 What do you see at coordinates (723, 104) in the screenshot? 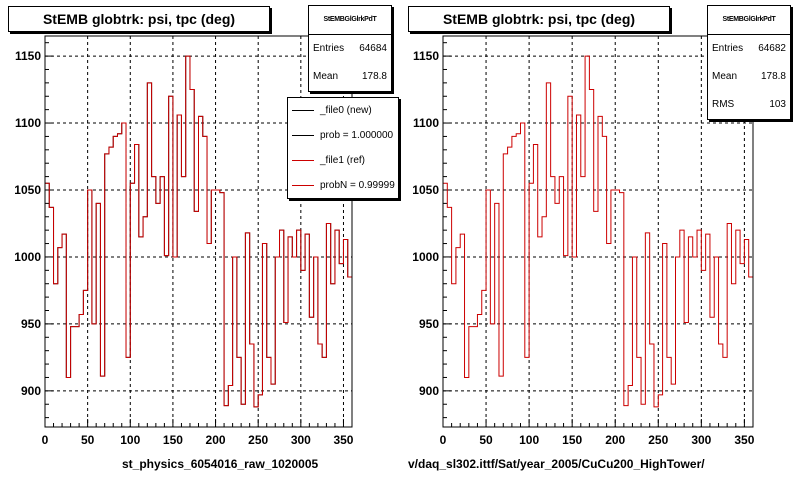
I see `right-stats-rms-label: RMS` at bounding box center [723, 104].